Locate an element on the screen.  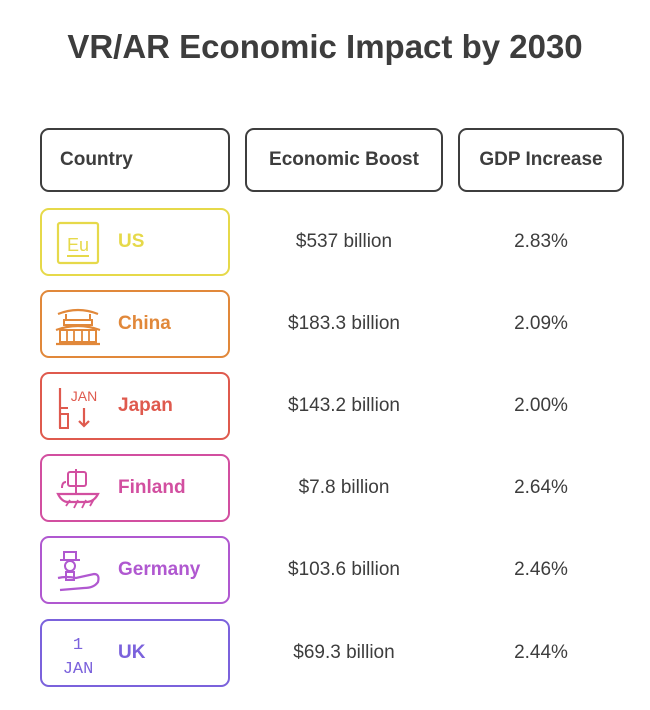
hand-figure-icon is located at coordinates (78, 571).